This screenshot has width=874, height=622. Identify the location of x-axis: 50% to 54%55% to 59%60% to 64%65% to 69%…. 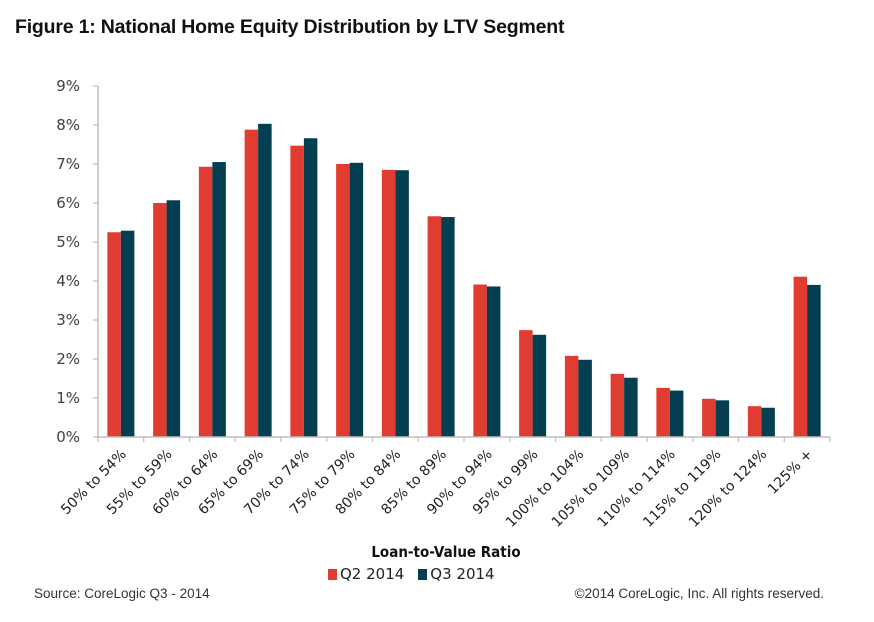
(444, 483).